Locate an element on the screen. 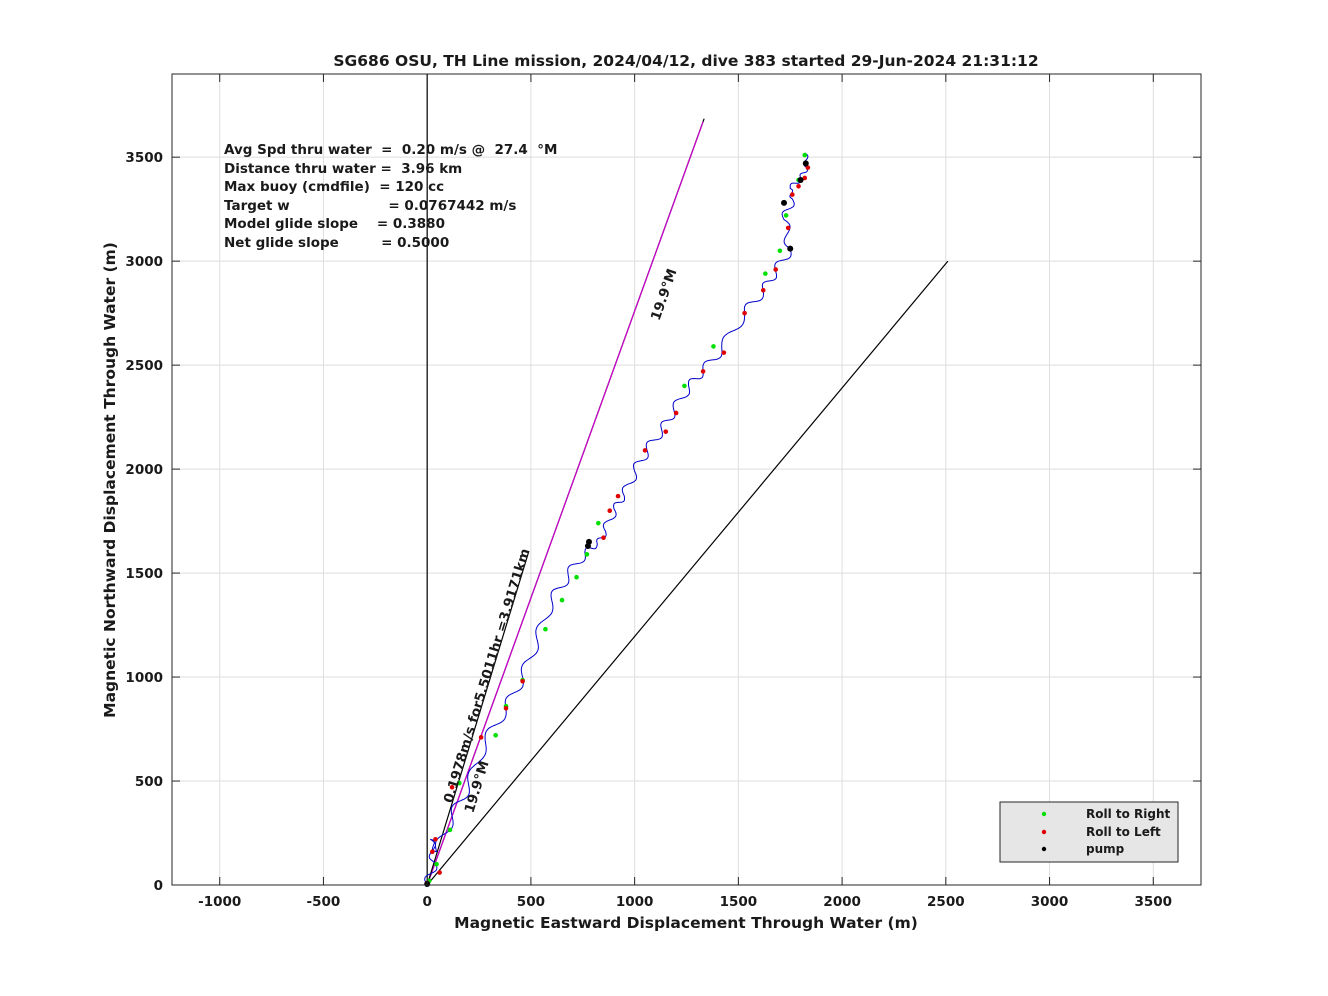  y-tick-label: 3000 is located at coordinates (144, 262).